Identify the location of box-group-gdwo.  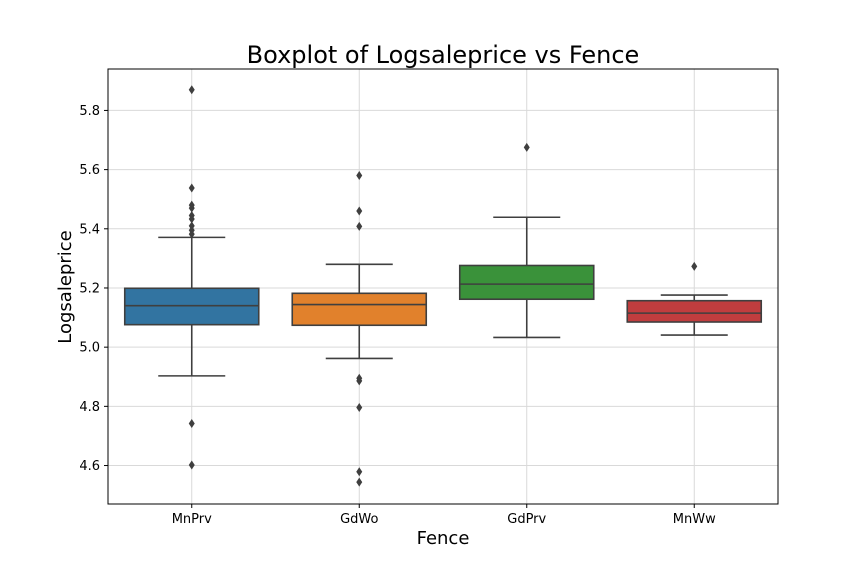
(359, 329).